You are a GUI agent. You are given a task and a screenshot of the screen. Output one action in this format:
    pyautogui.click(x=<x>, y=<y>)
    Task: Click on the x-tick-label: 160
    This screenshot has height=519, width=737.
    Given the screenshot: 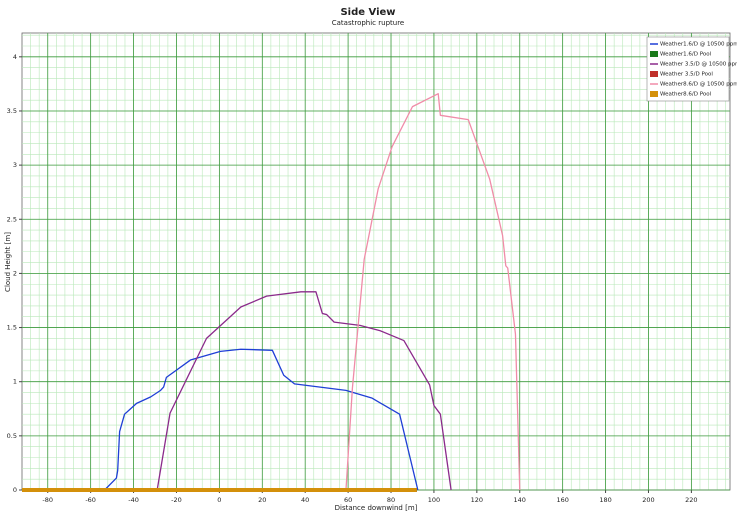 What is the action you would take?
    pyautogui.click(x=562, y=500)
    